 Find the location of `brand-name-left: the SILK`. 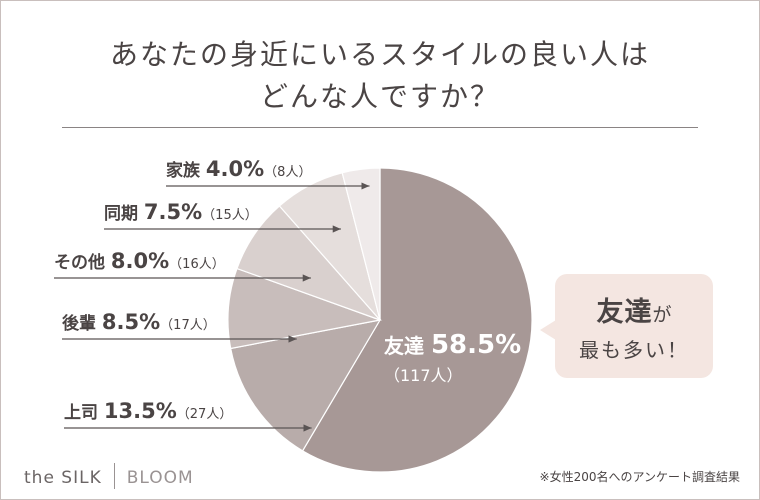

brand-name-left: the SILK is located at coordinates (63, 478).